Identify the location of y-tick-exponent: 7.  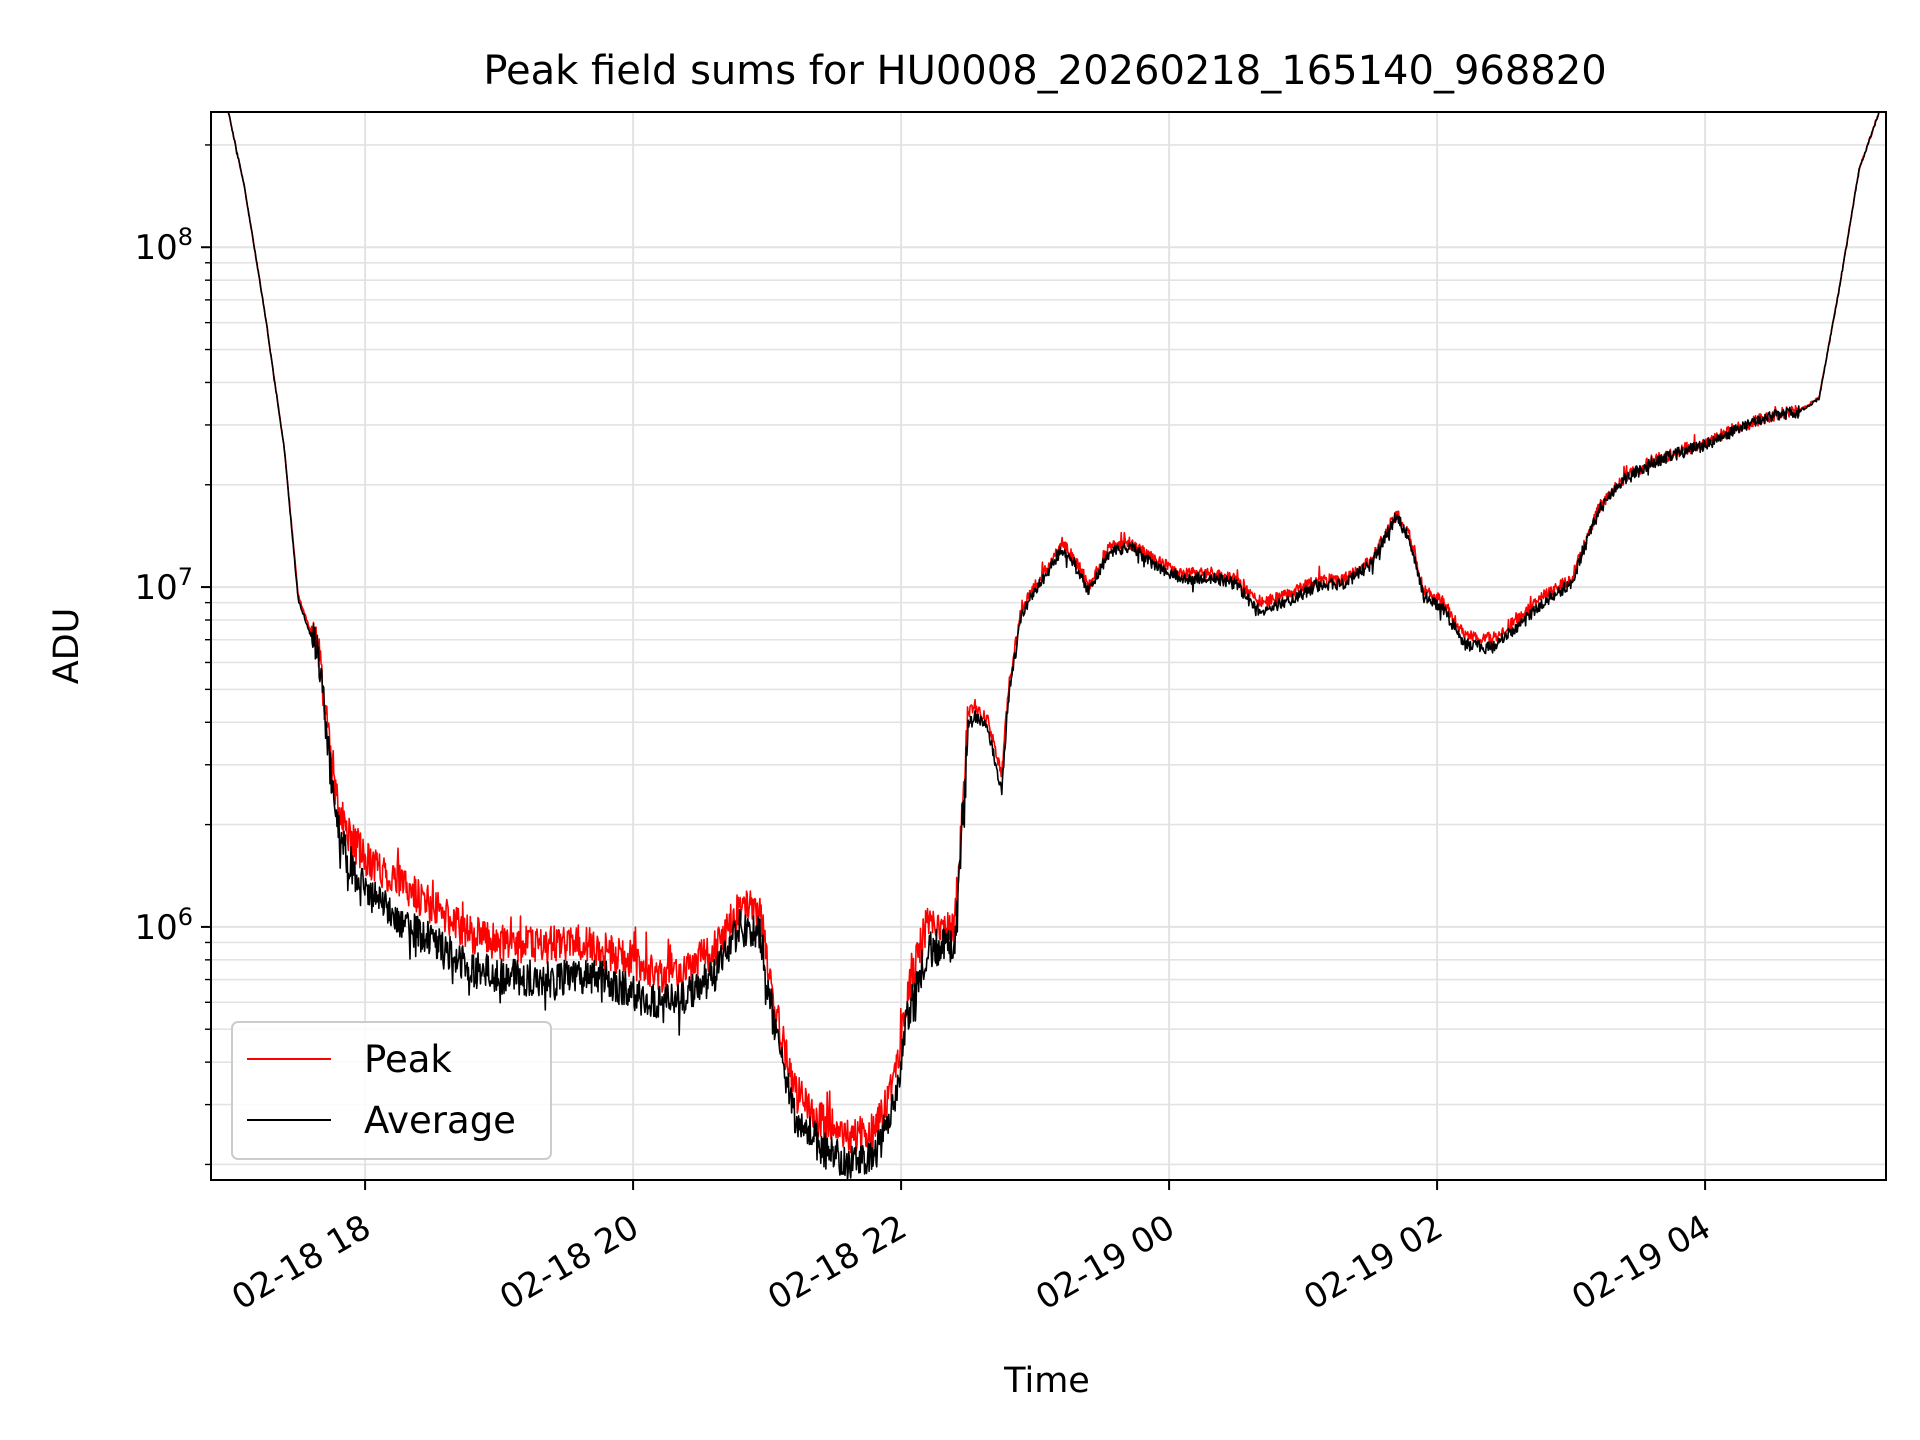
(185, 577).